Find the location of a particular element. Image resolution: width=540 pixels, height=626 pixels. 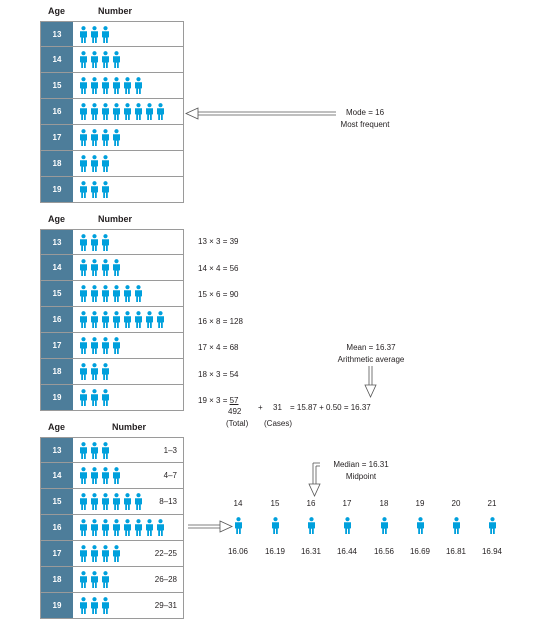

midpoint-value: 16.19 is located at coordinates (275, 551).